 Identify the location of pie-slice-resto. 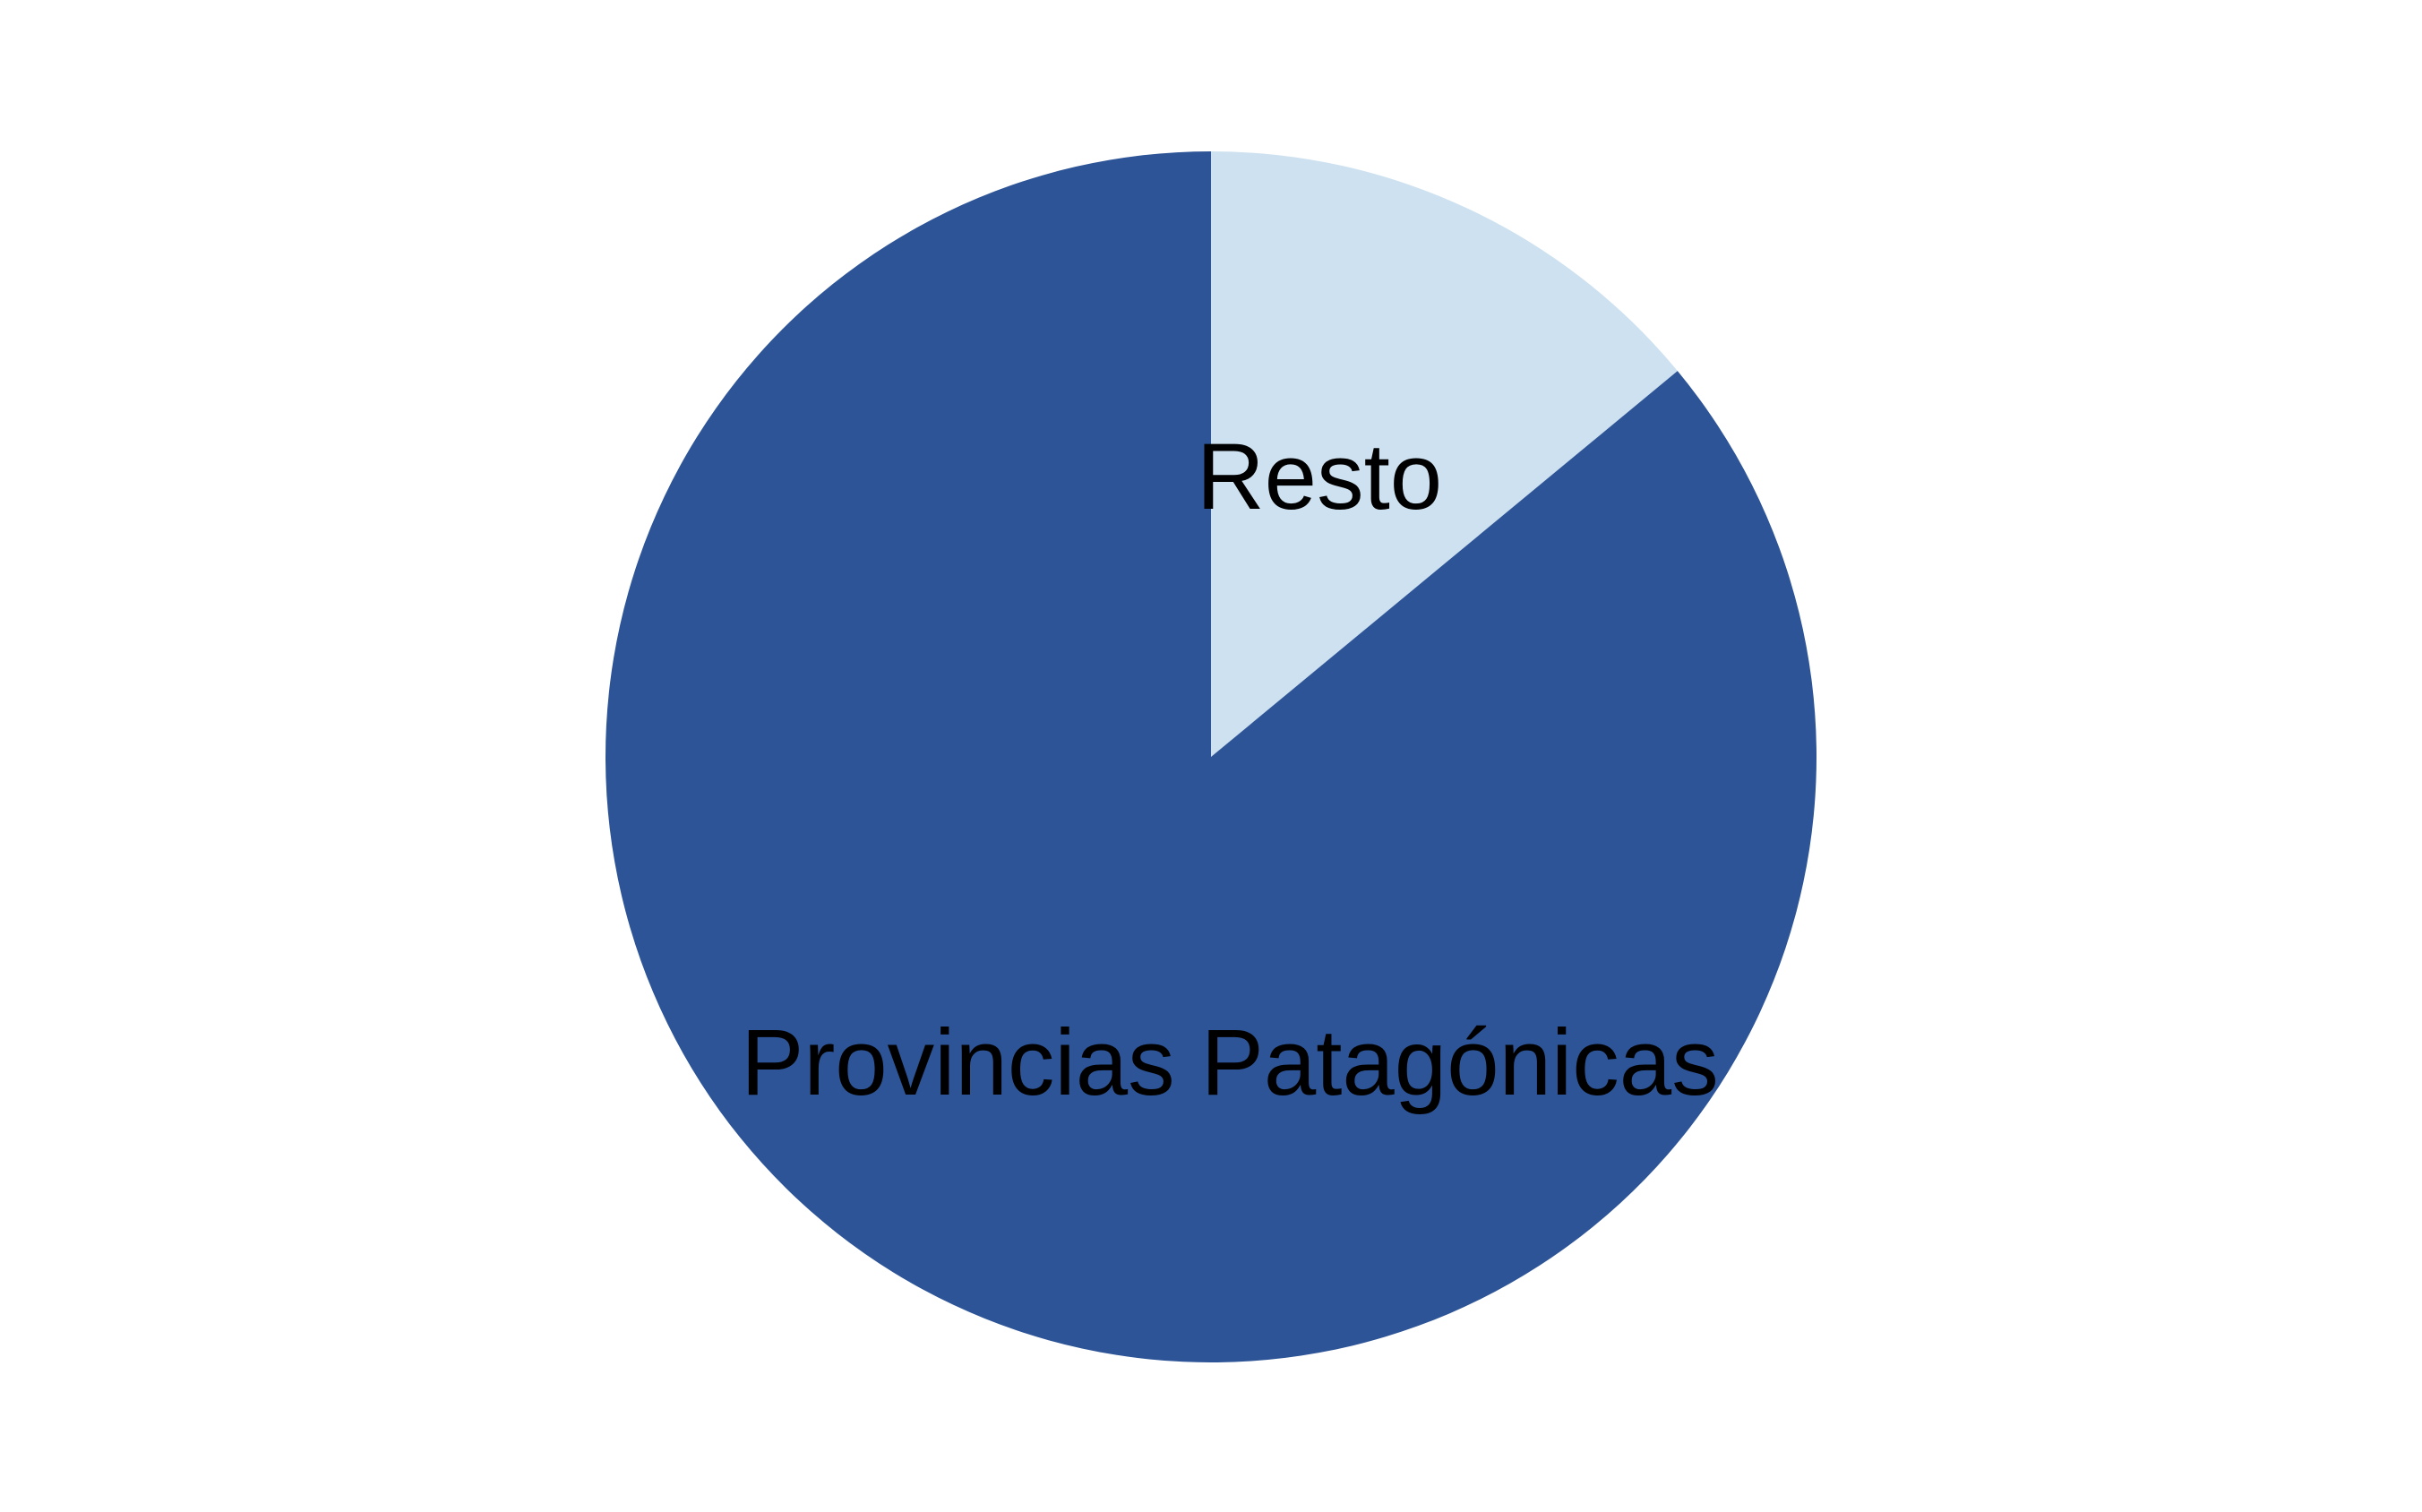
(1445, 454).